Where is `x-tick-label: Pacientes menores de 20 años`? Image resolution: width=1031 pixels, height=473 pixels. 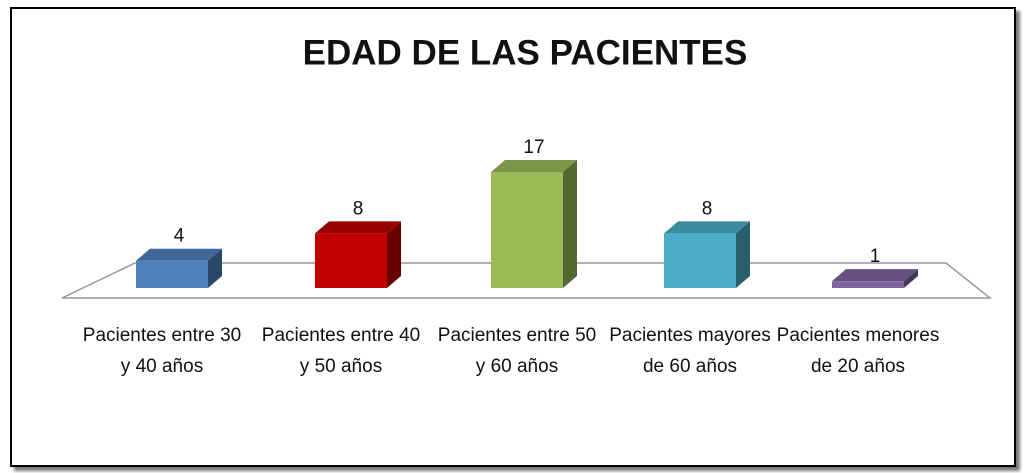
x-tick-label: Pacientes menores de 20 años is located at coordinates (858, 351).